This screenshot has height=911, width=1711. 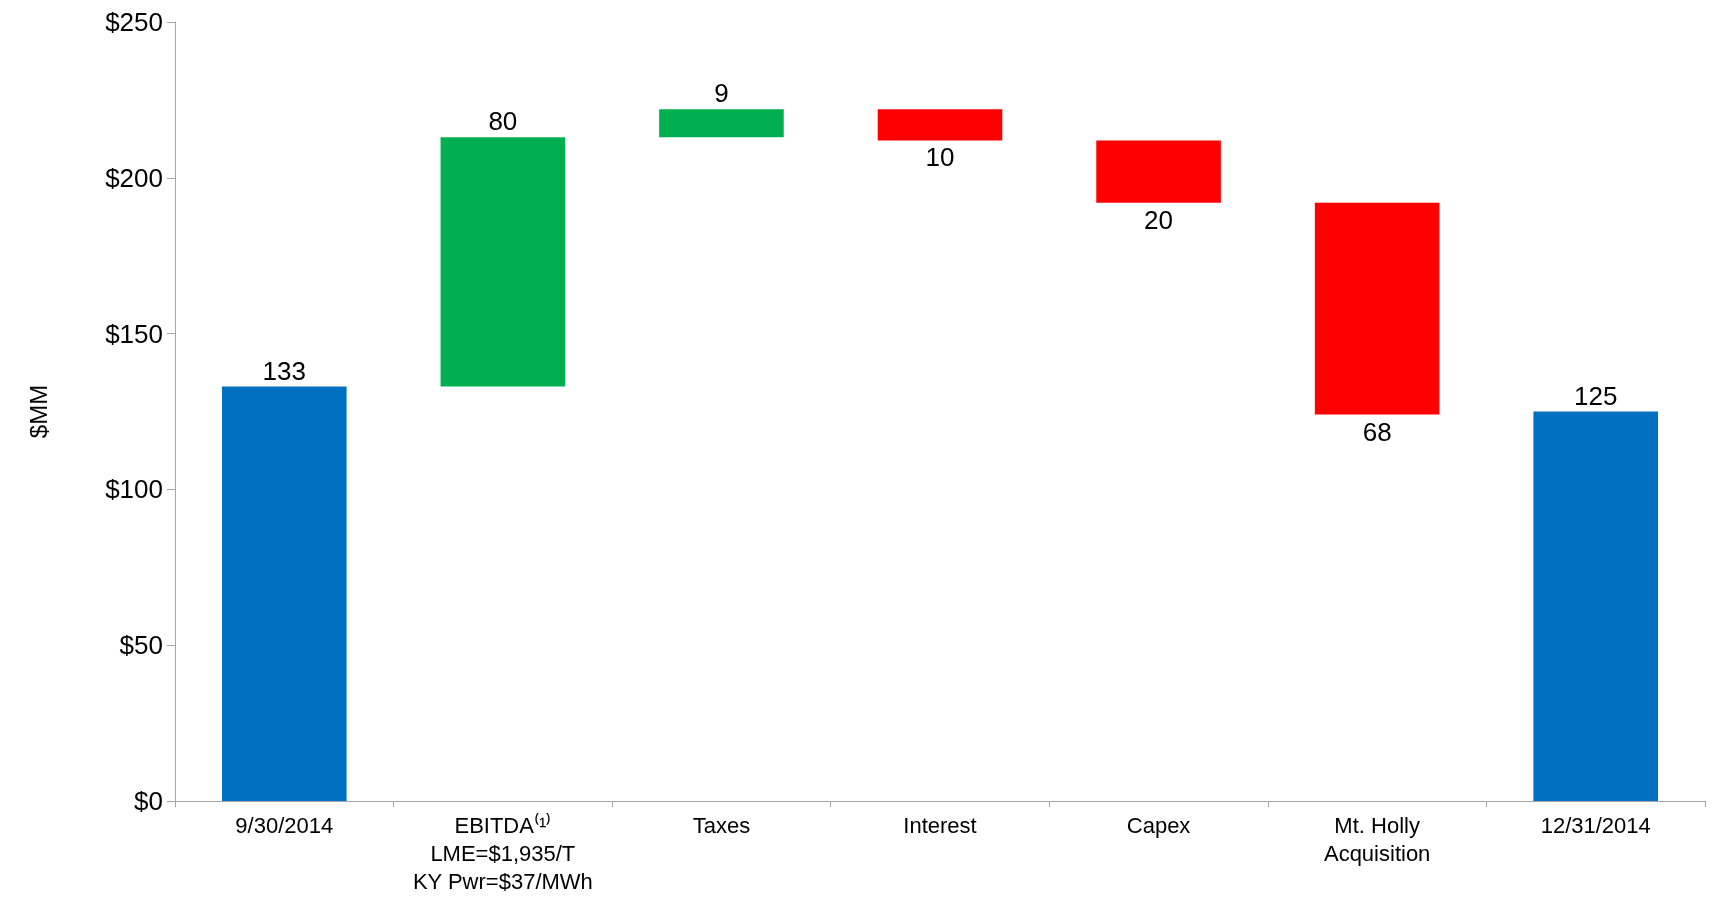 What do you see at coordinates (721, 825) in the screenshot?
I see `x-tick-label: Taxes` at bounding box center [721, 825].